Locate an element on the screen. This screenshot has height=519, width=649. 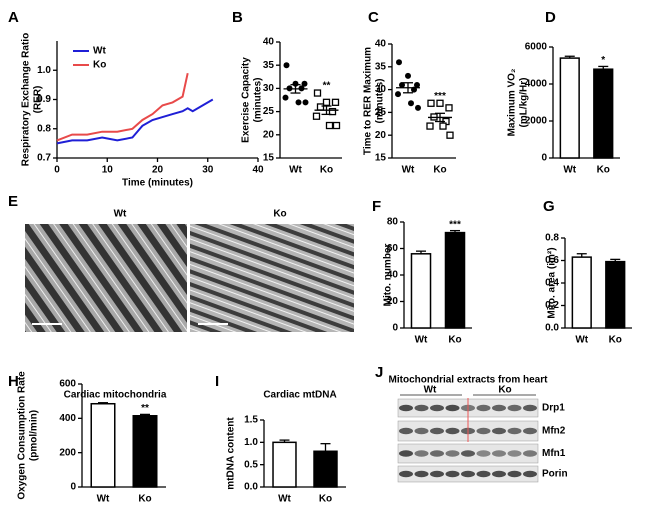
y-tick-label: 0.0 is located at coordinates (552, 328).